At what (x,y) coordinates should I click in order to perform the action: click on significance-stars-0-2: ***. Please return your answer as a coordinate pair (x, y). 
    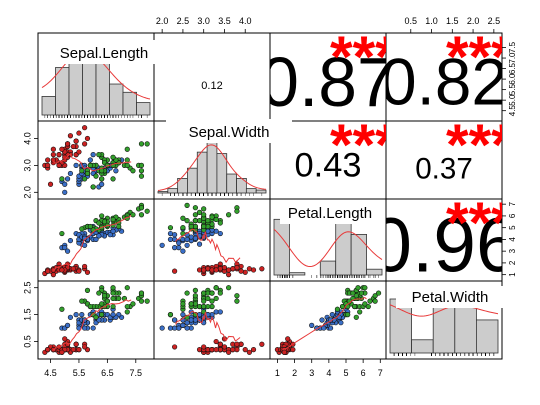
    Looking at the image, I should click on (364, 57).